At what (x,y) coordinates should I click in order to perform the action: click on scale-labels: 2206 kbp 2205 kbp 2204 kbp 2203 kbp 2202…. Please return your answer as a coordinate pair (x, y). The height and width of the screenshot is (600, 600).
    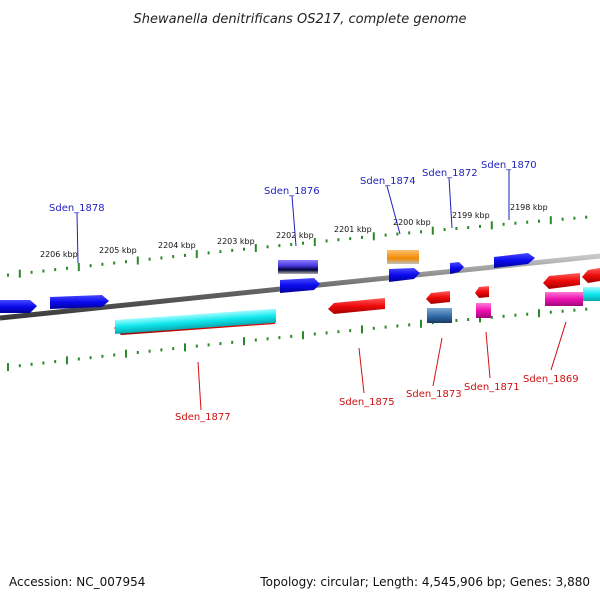
    Looking at the image, I should click on (294, 231).